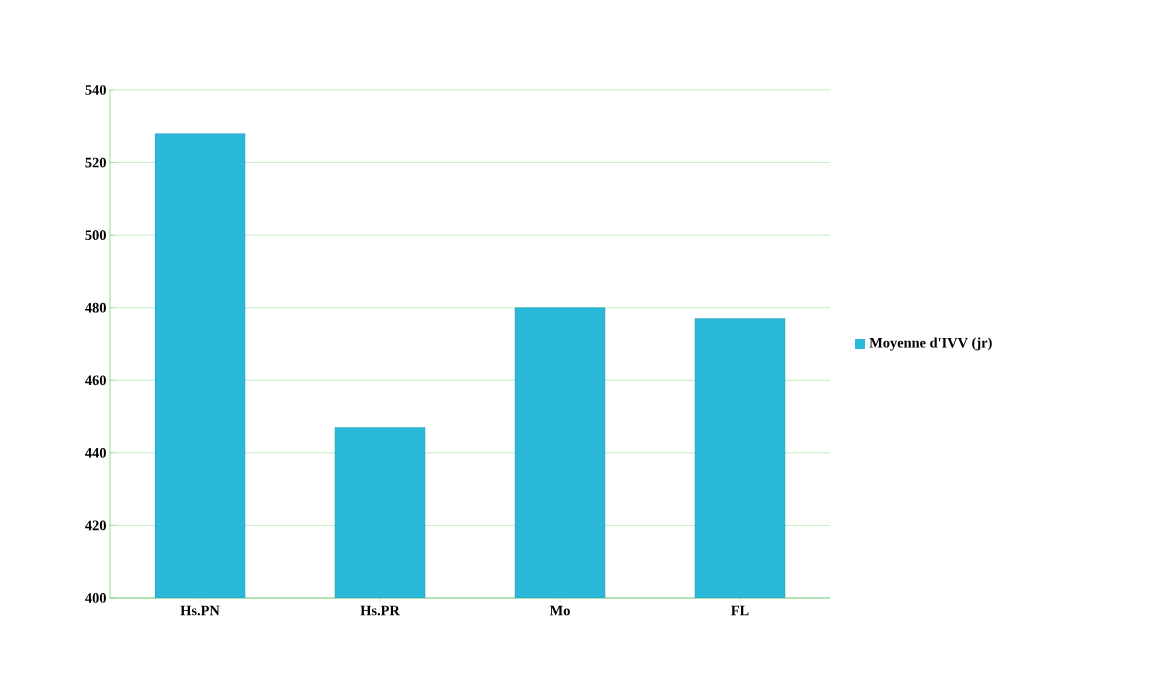 The width and height of the screenshot is (1164, 690). What do you see at coordinates (95, 307) in the screenshot?
I see `y-tick-label: 480` at bounding box center [95, 307].